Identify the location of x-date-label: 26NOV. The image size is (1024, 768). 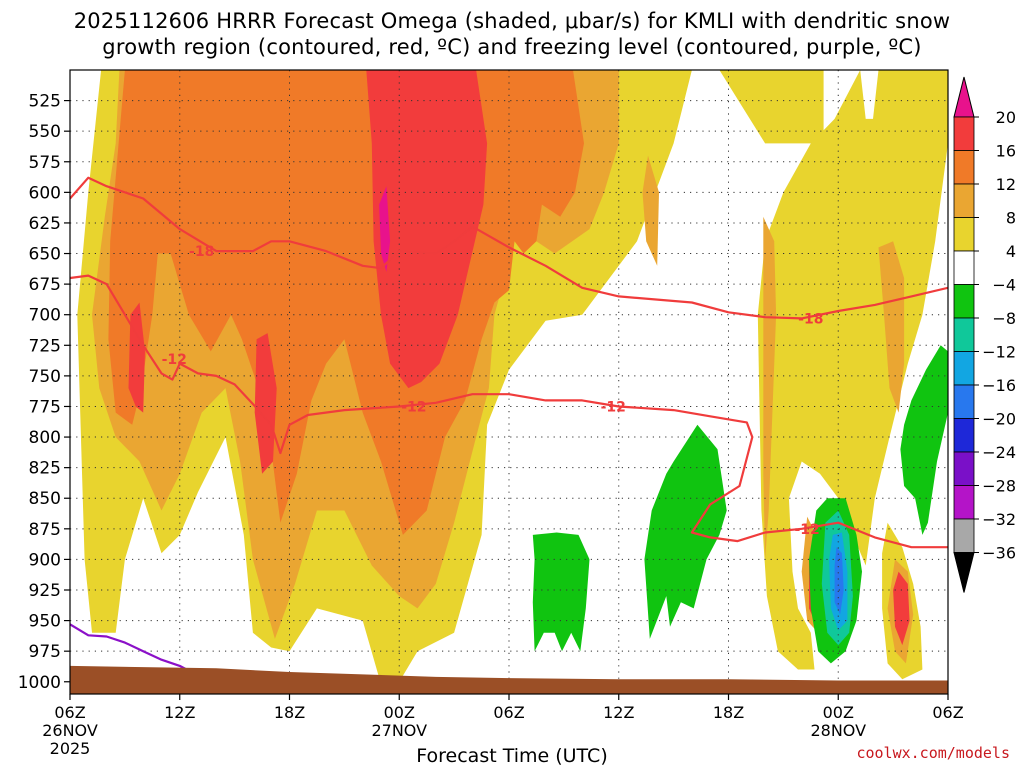
(70, 730).